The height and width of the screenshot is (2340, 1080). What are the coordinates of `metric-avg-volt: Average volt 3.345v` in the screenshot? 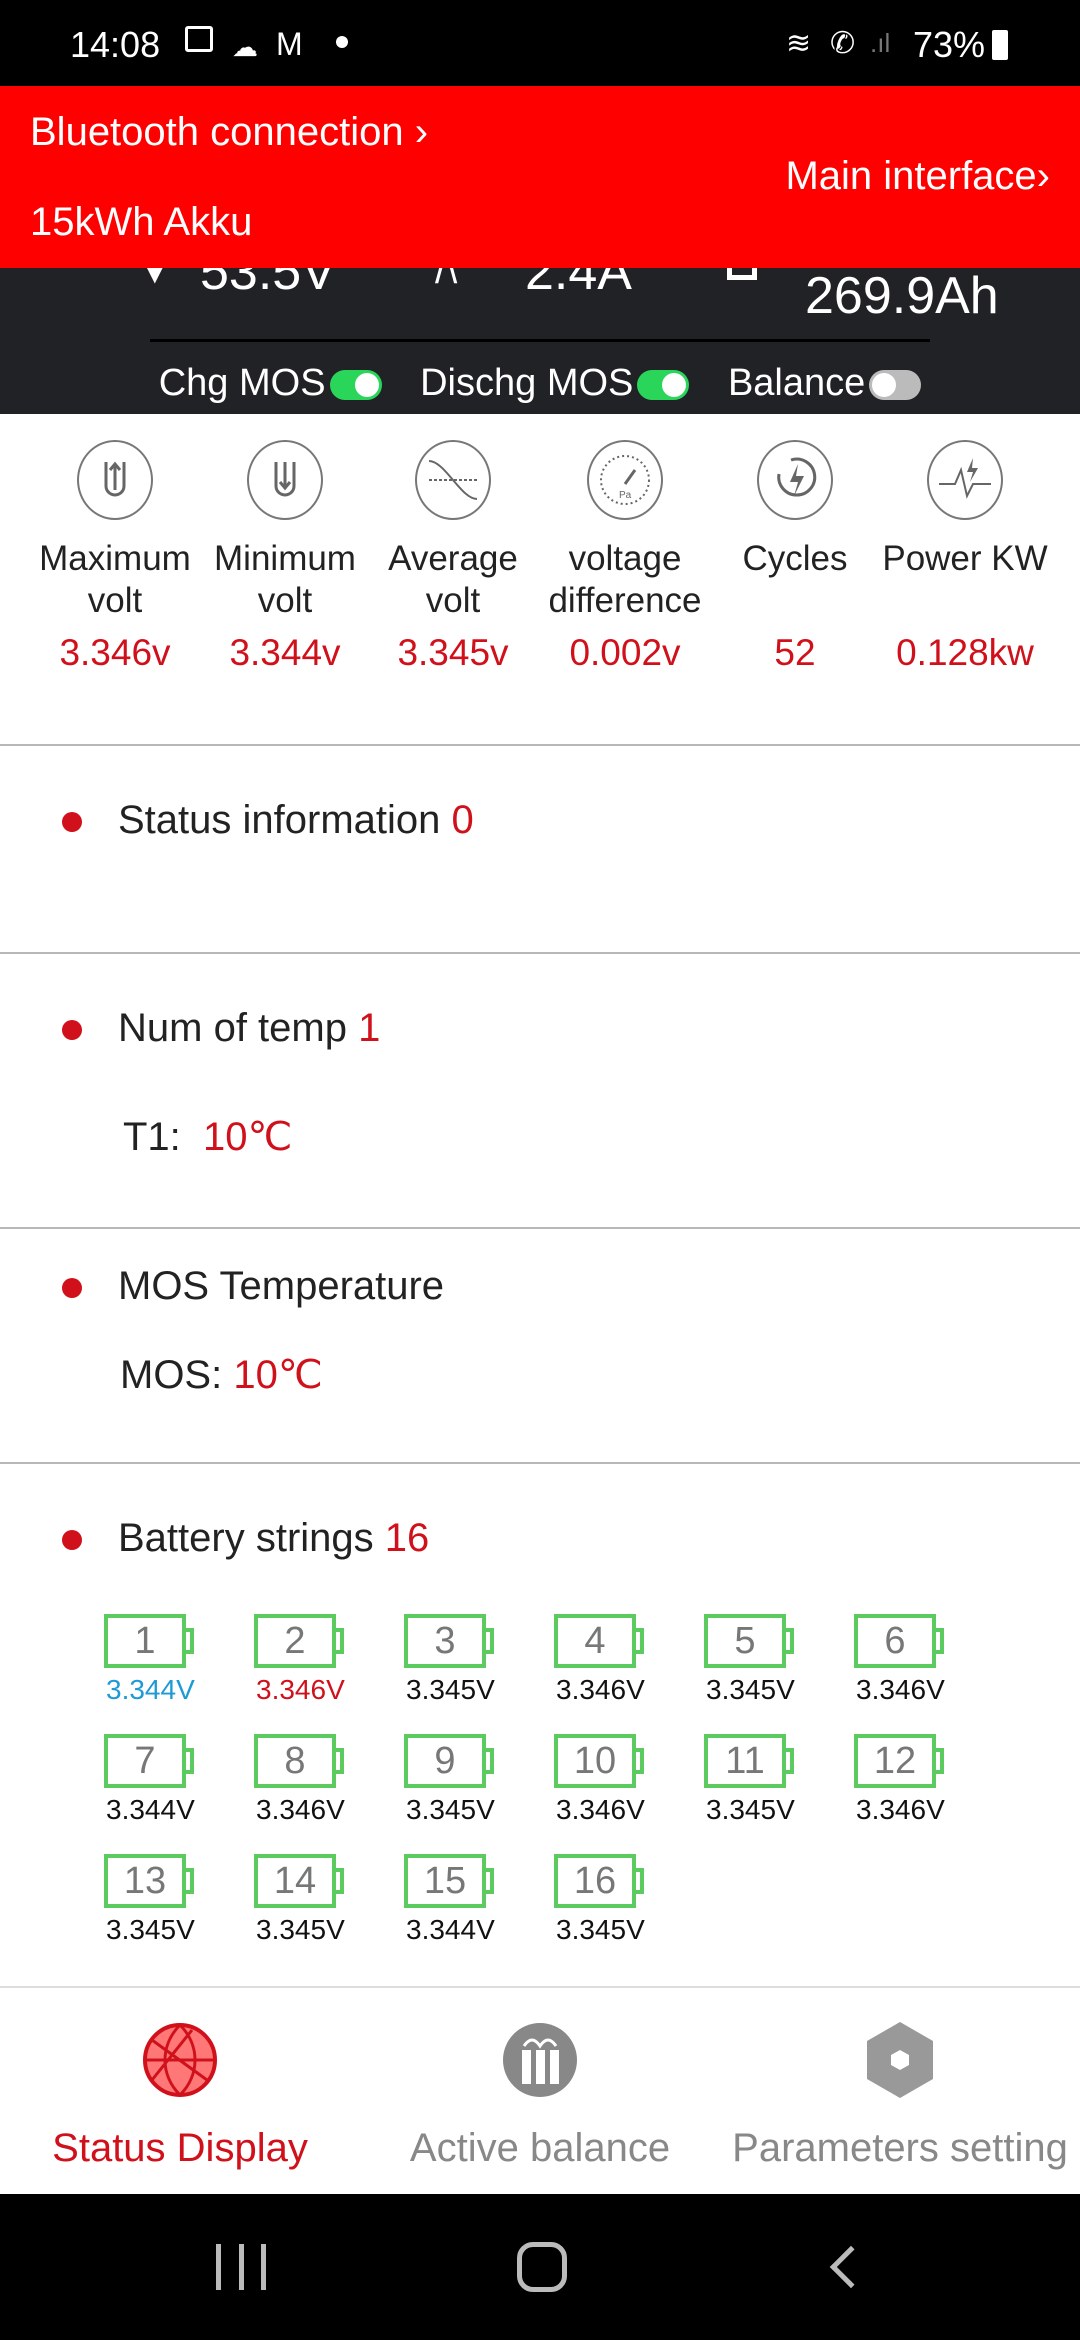 It's located at (453, 557).